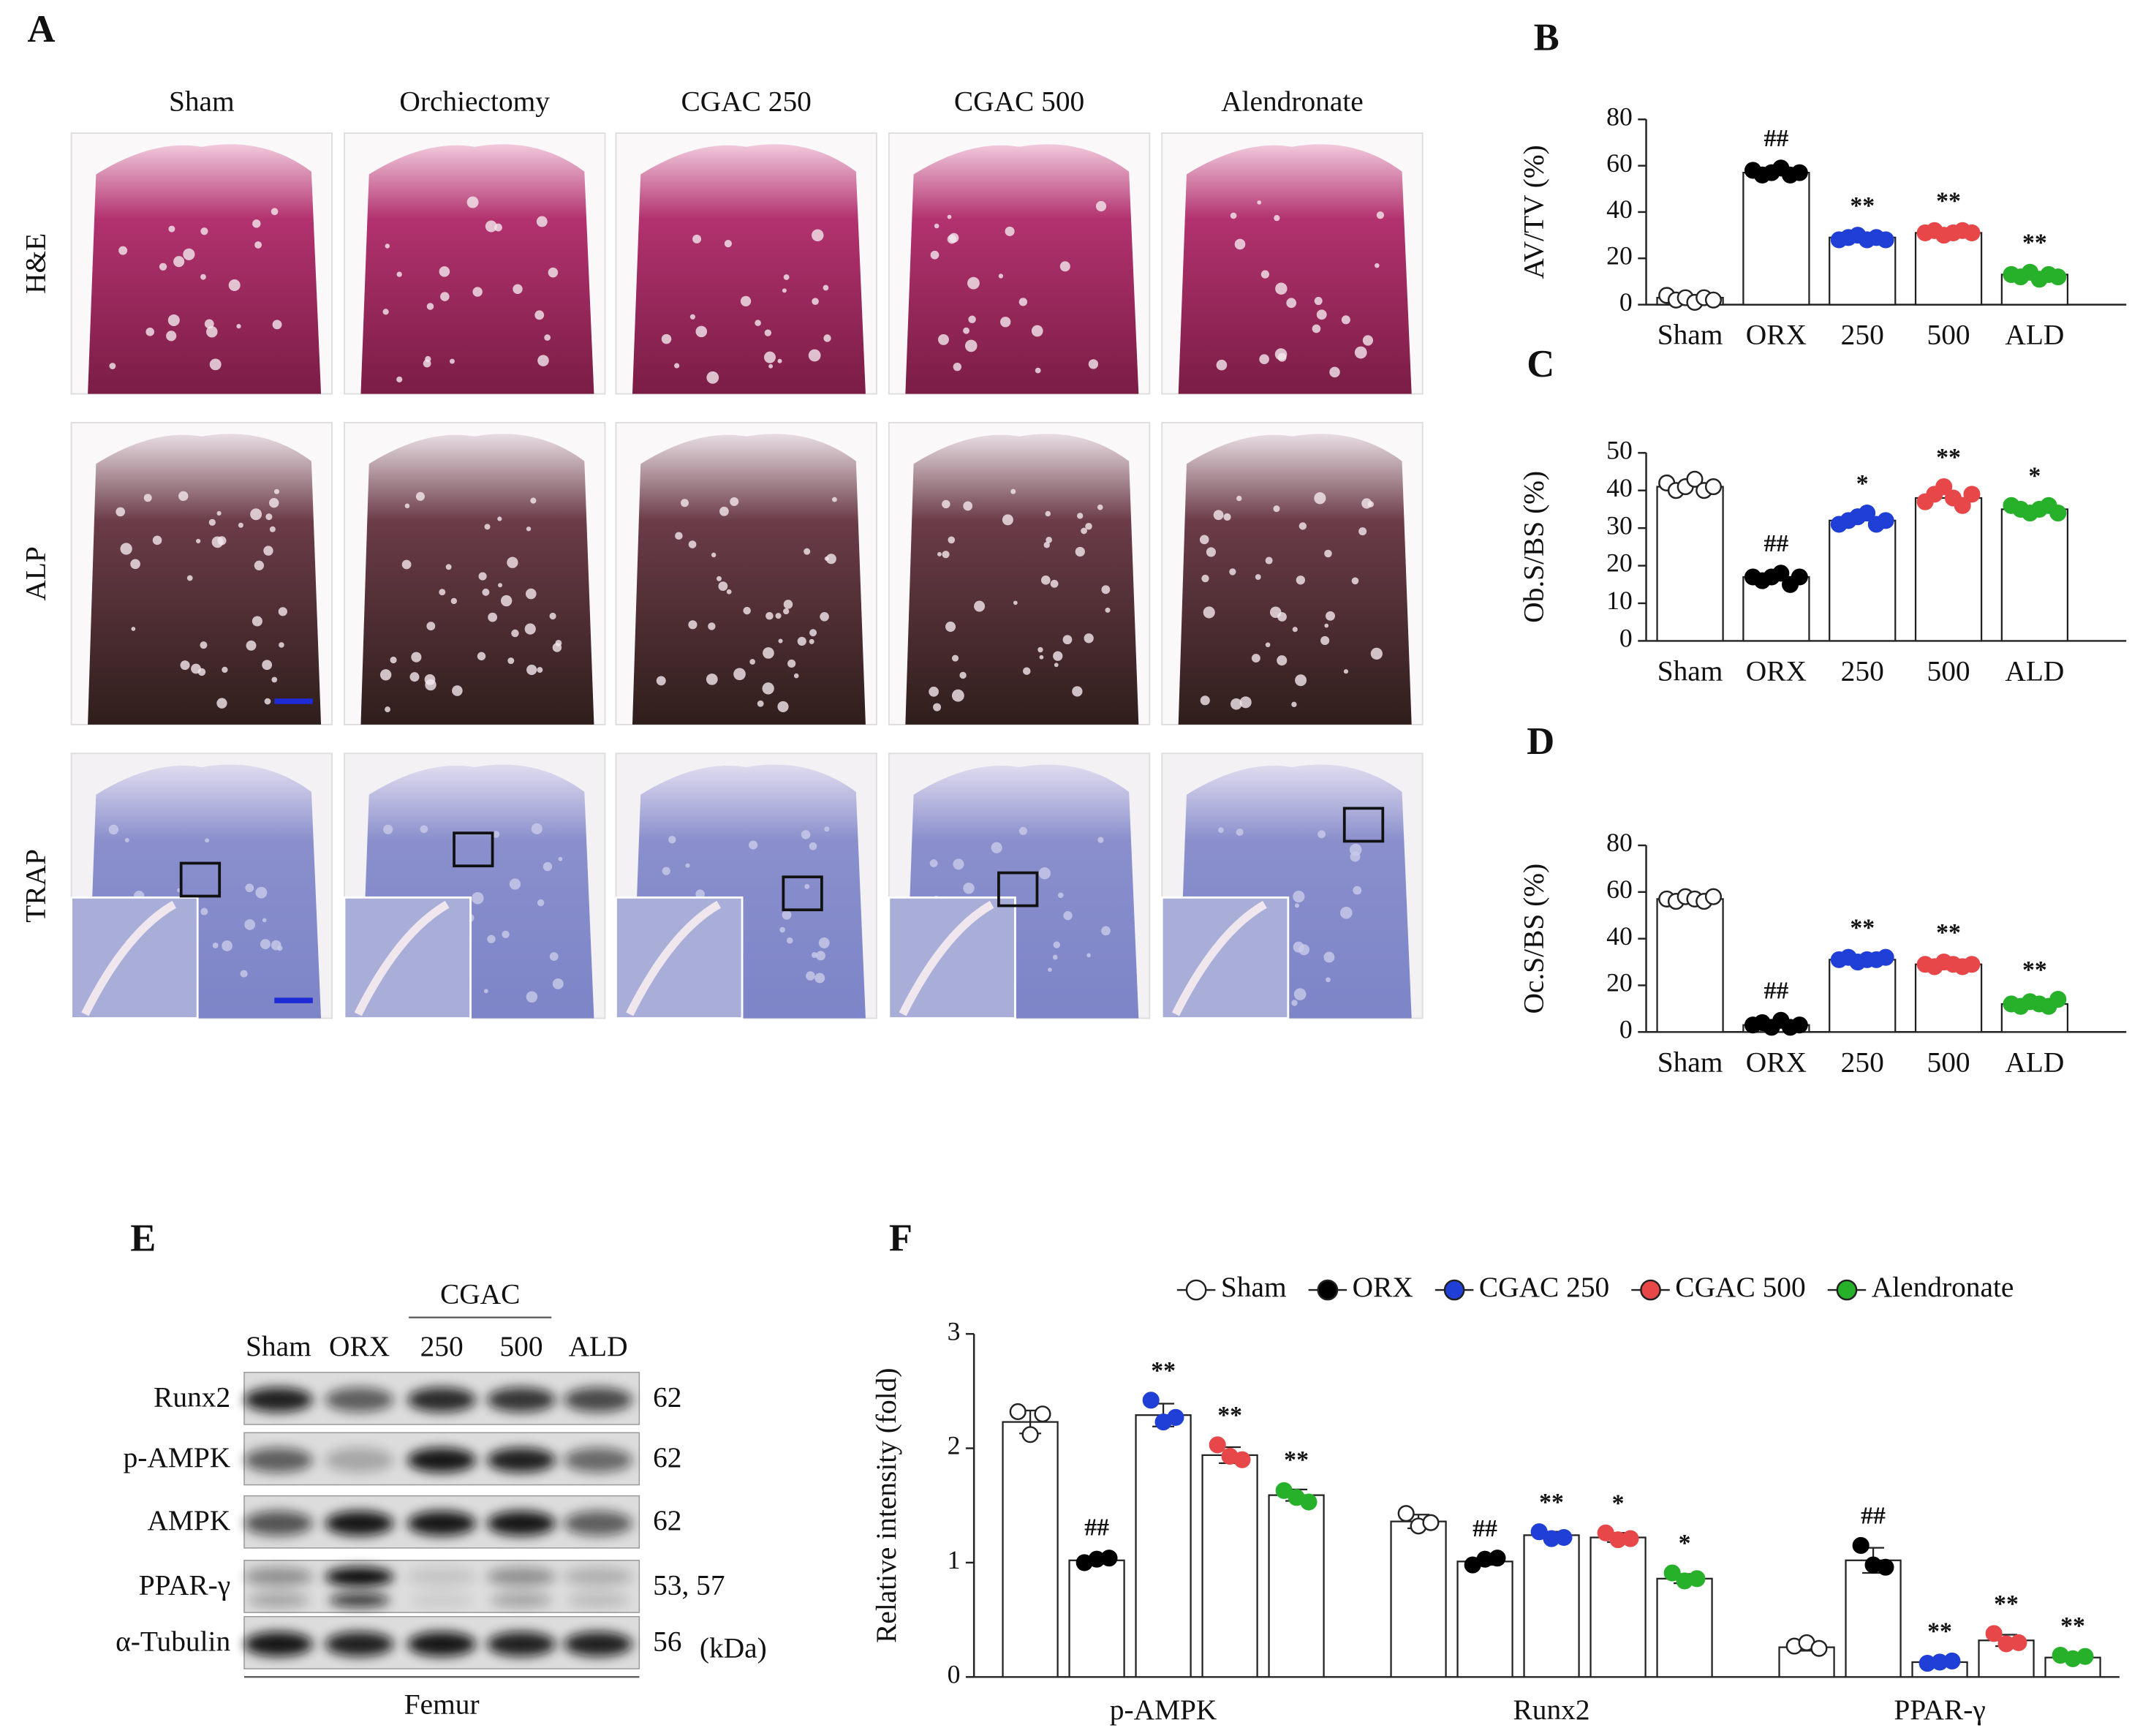 The width and height of the screenshot is (2151, 1736). Describe the element at coordinates (1533, 547) in the screenshot. I see `y-axis-title: Ob.S/BS (%)` at that location.